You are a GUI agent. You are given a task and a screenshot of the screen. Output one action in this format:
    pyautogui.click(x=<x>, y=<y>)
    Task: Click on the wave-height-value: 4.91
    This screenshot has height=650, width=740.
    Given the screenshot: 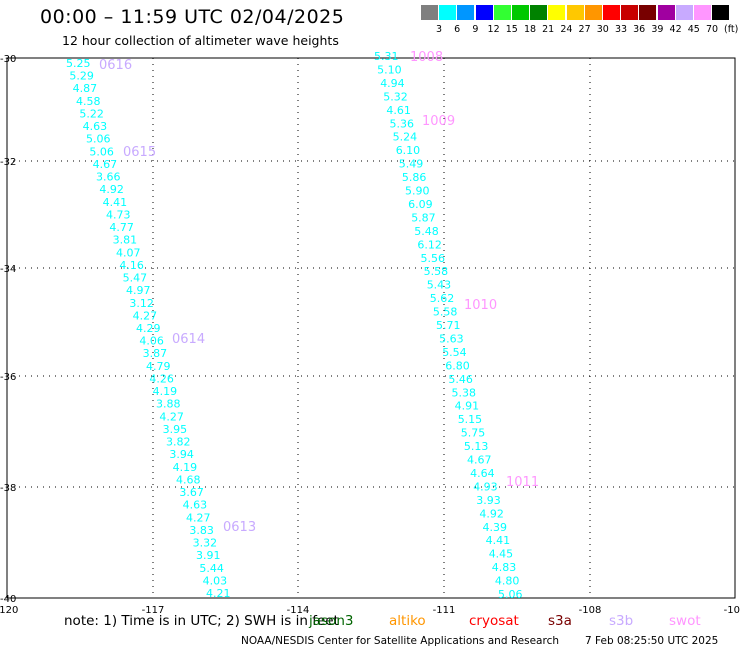 What is the action you would take?
    pyautogui.click(x=467, y=406)
    